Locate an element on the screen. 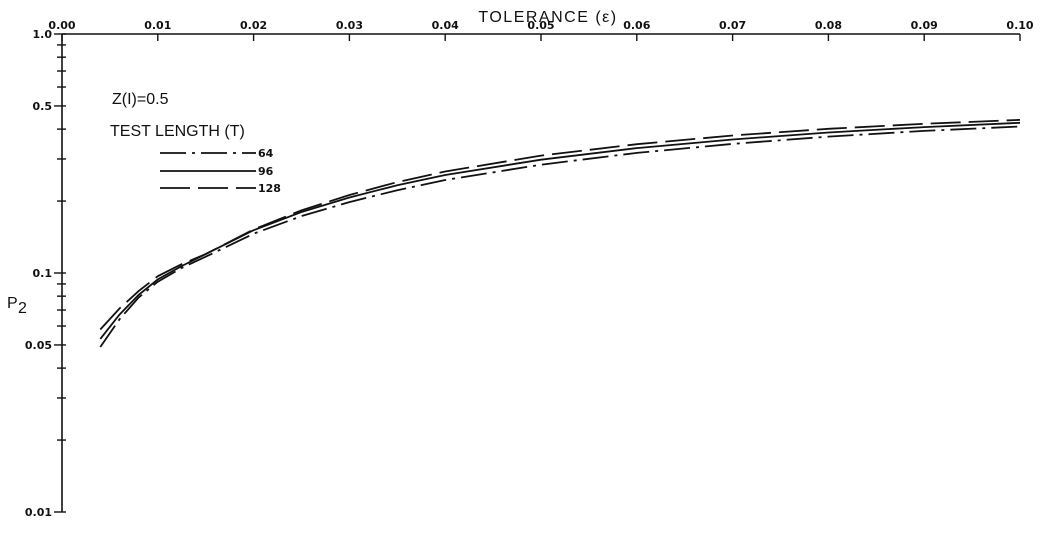  x-tick-label: 0.09 is located at coordinates (924, 25).